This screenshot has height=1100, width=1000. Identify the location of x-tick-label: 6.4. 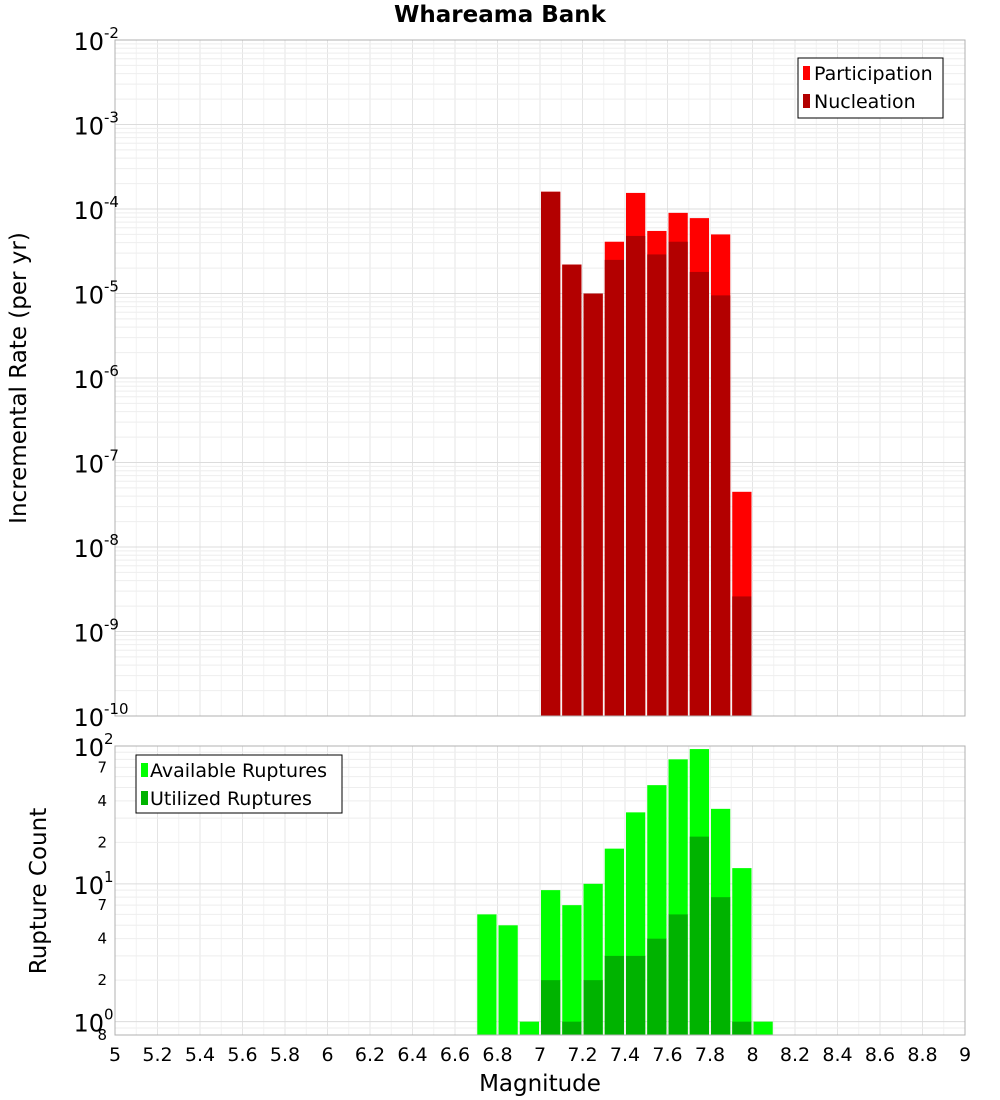
(412, 1055).